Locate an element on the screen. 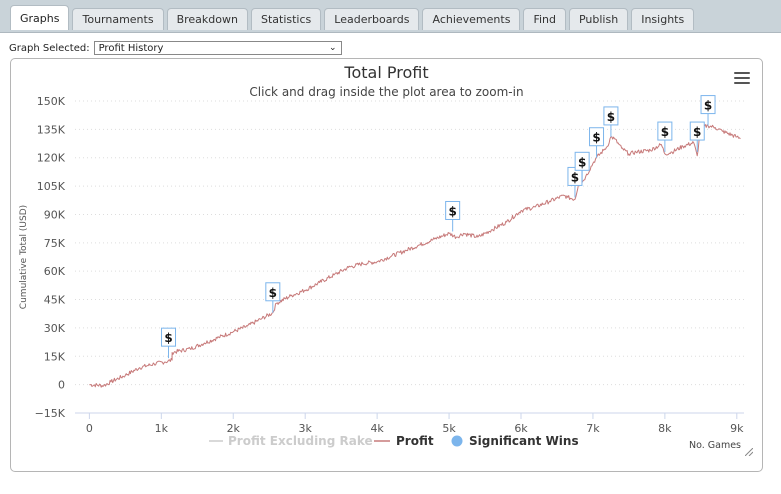 The height and width of the screenshot is (494, 781). x-tick-label: 9k is located at coordinates (737, 428).